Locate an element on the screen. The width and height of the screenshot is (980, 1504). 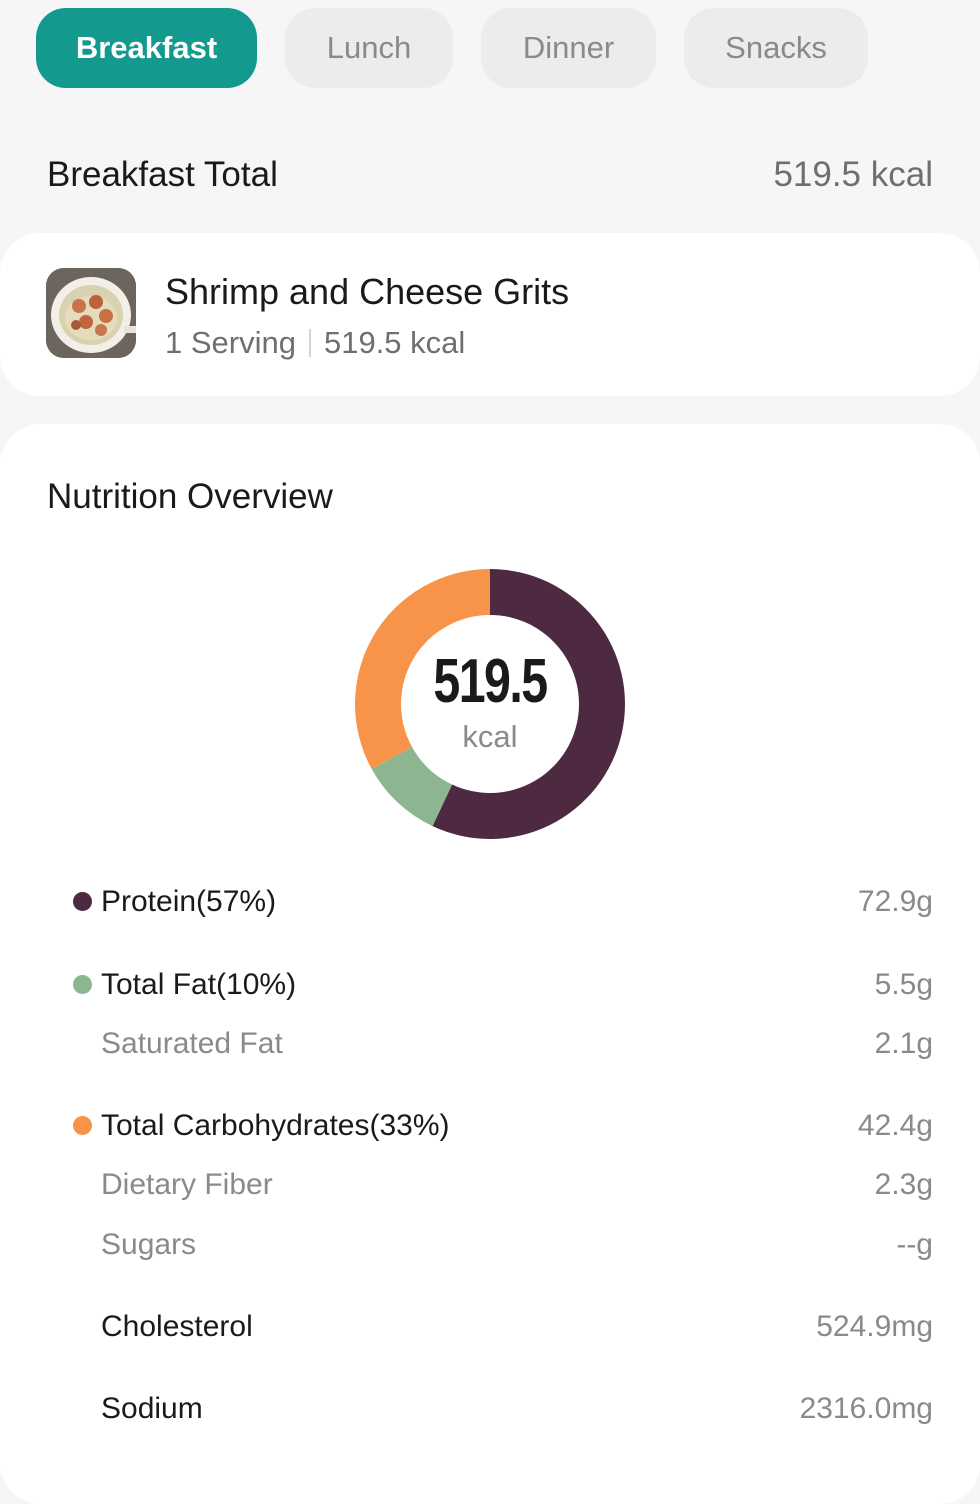
tab-dinner: Dinner is located at coordinates (568, 48).